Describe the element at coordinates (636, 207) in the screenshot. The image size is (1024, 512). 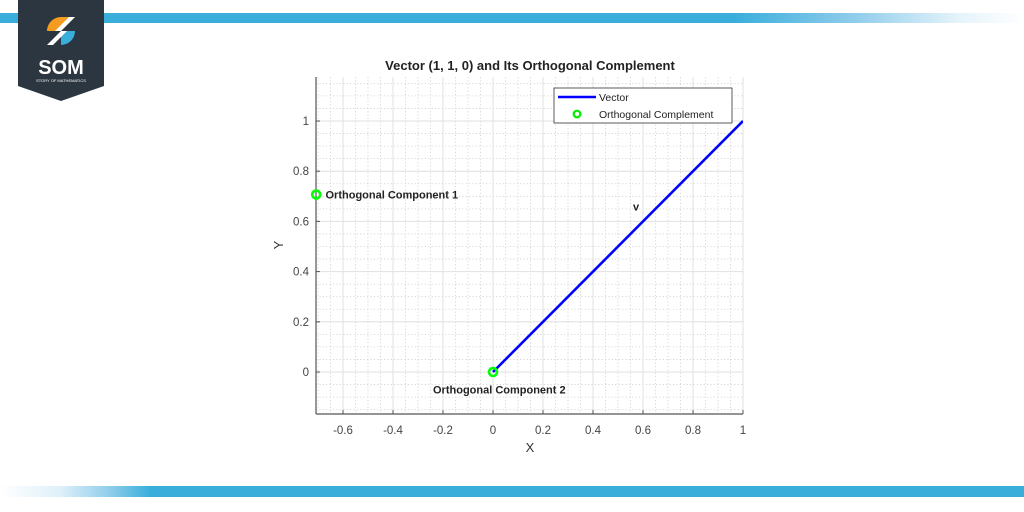
I see `annotation-label: v` at that location.